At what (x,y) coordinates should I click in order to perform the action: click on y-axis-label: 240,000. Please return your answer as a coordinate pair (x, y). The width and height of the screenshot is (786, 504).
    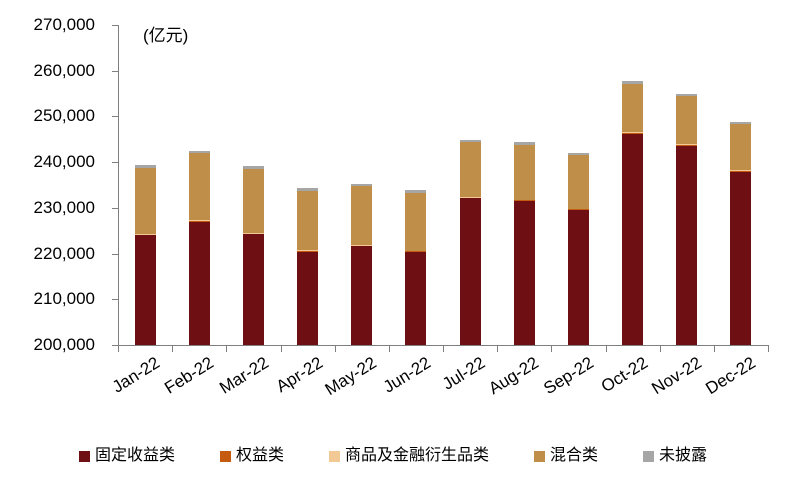
    Looking at the image, I should click on (64, 162).